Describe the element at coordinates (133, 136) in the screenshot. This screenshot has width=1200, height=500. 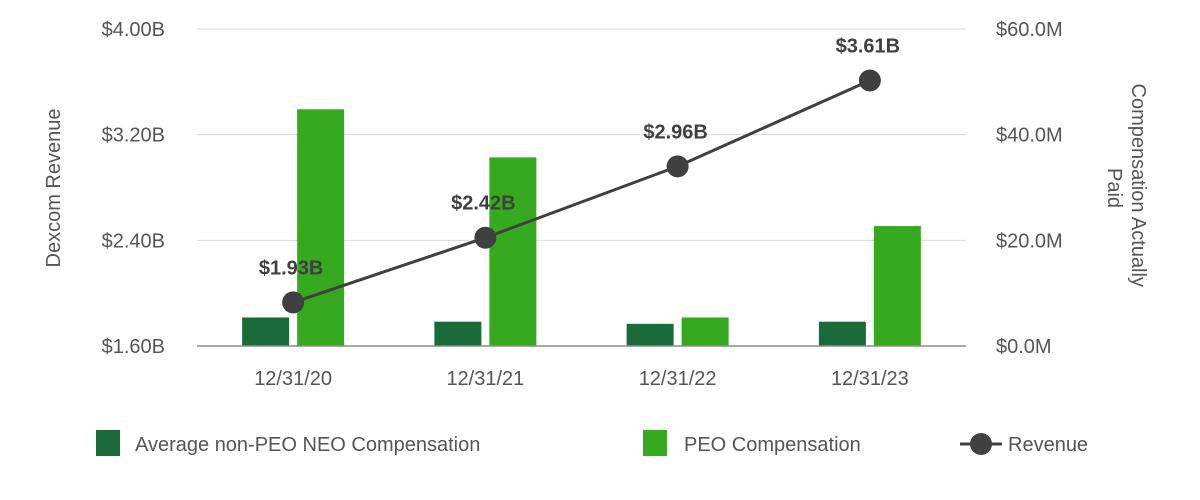
I see `left-tick-label: $3.20B` at that location.